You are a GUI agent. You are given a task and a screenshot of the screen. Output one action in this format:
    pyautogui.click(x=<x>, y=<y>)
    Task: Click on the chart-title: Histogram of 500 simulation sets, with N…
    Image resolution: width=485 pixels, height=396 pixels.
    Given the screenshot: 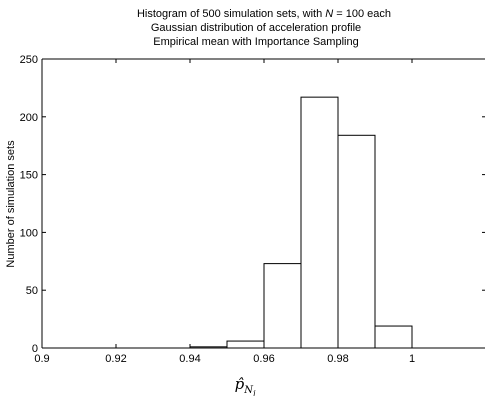 What is the action you would take?
    pyautogui.click(x=264, y=28)
    